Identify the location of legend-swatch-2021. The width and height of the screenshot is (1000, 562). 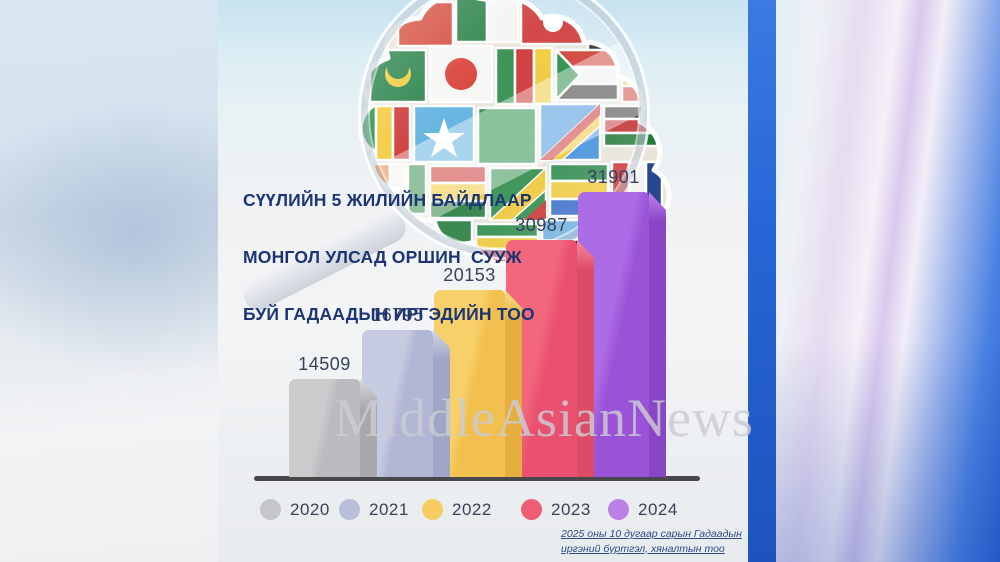
(349, 509).